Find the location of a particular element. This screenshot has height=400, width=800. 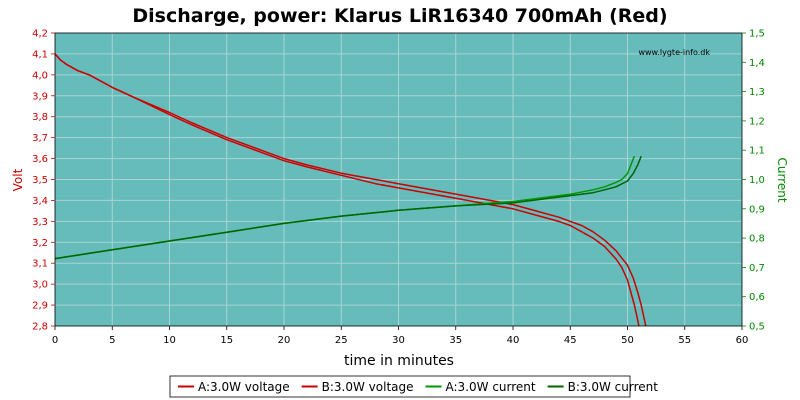

y-left-tick-label: 3,8 is located at coordinates (40, 117).